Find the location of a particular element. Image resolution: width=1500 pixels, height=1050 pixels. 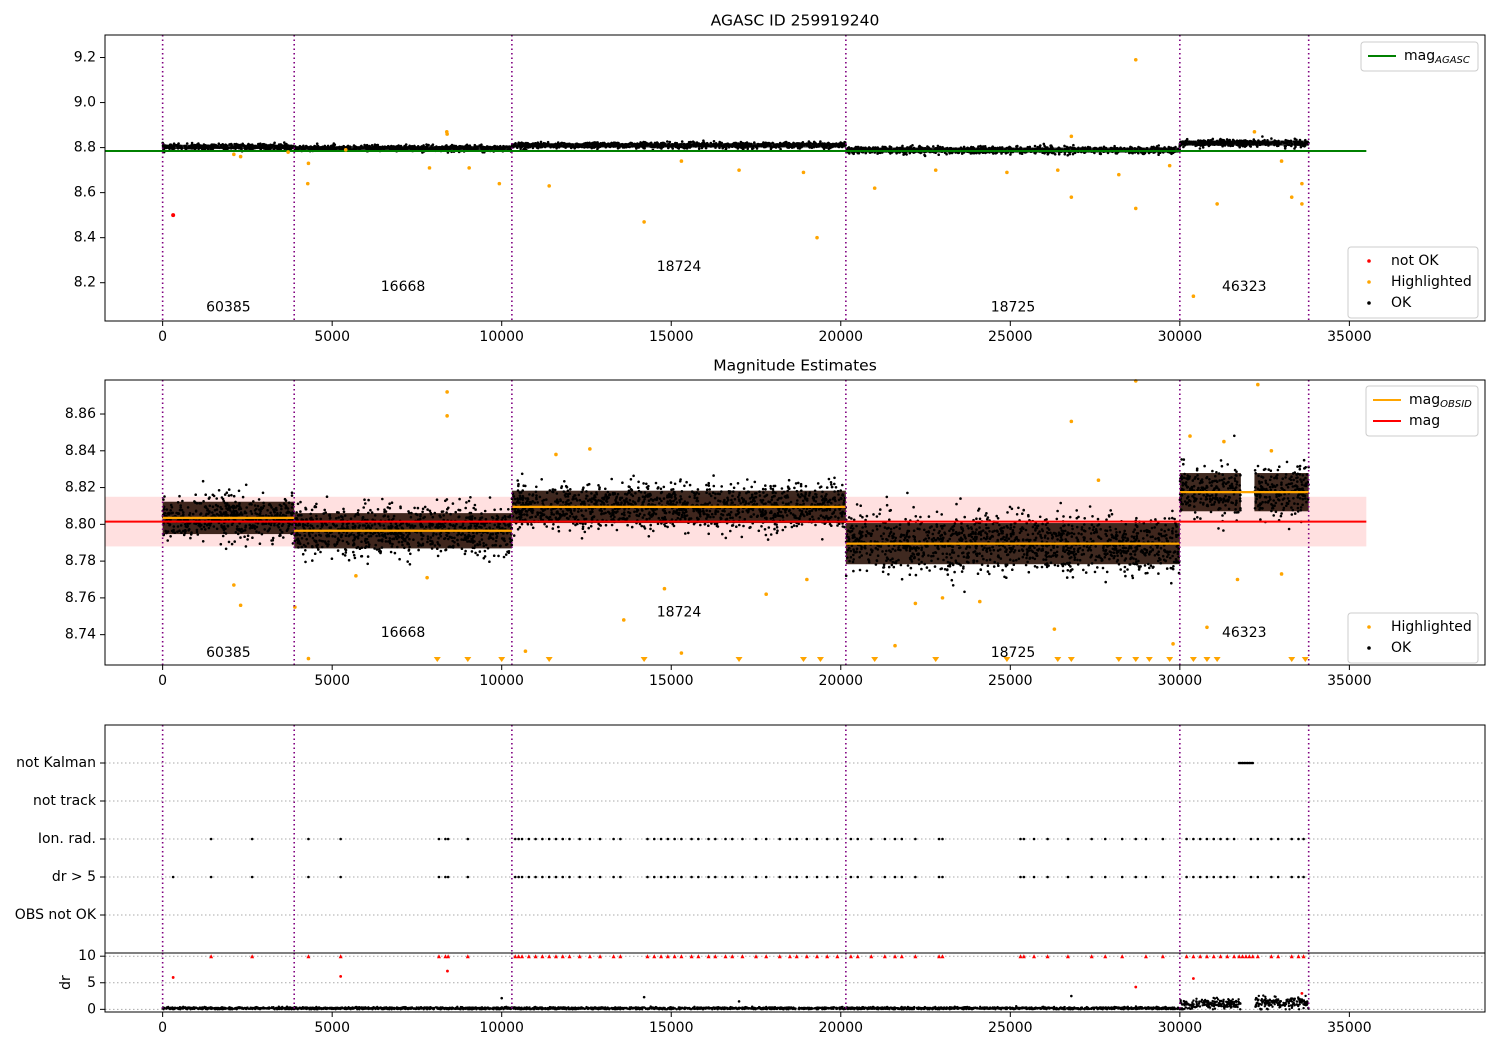

legend-box is located at coordinates (1413, 638).